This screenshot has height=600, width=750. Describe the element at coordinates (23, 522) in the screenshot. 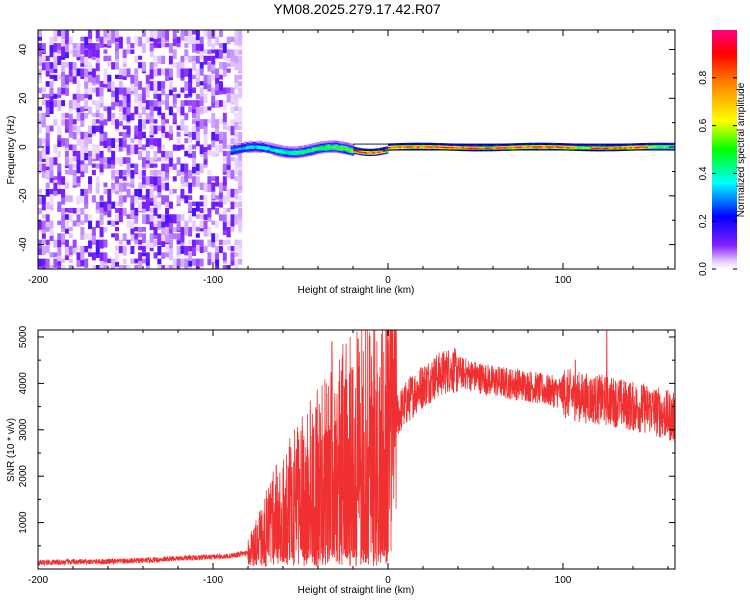

I see `snr-y-tick-label: 1000` at that location.